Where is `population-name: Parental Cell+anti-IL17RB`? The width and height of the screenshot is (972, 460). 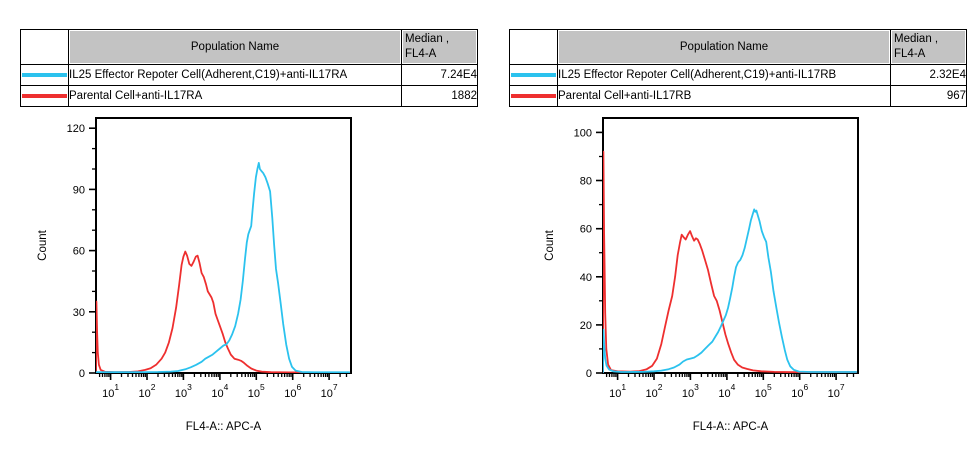
population-name: Parental Cell+anti-IL17RB is located at coordinates (724, 96).